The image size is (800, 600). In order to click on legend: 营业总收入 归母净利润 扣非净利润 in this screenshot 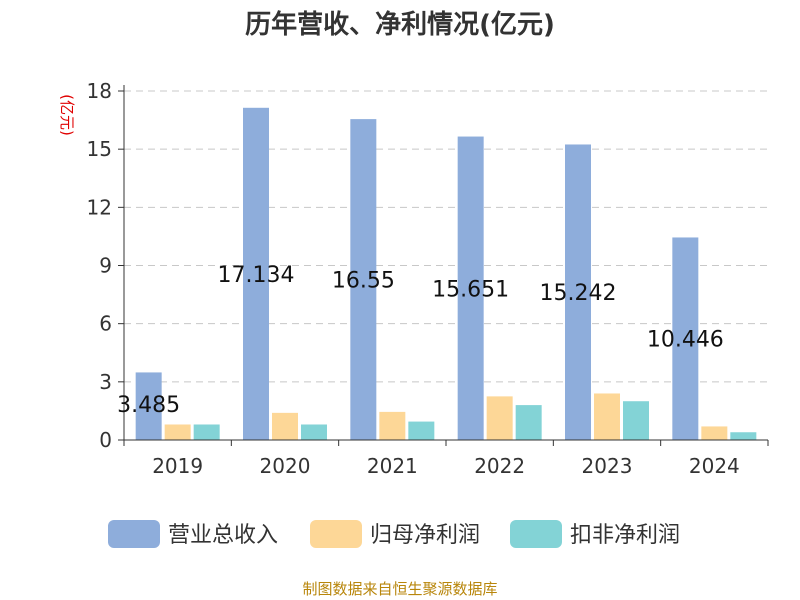, I will do `click(394, 534)`.